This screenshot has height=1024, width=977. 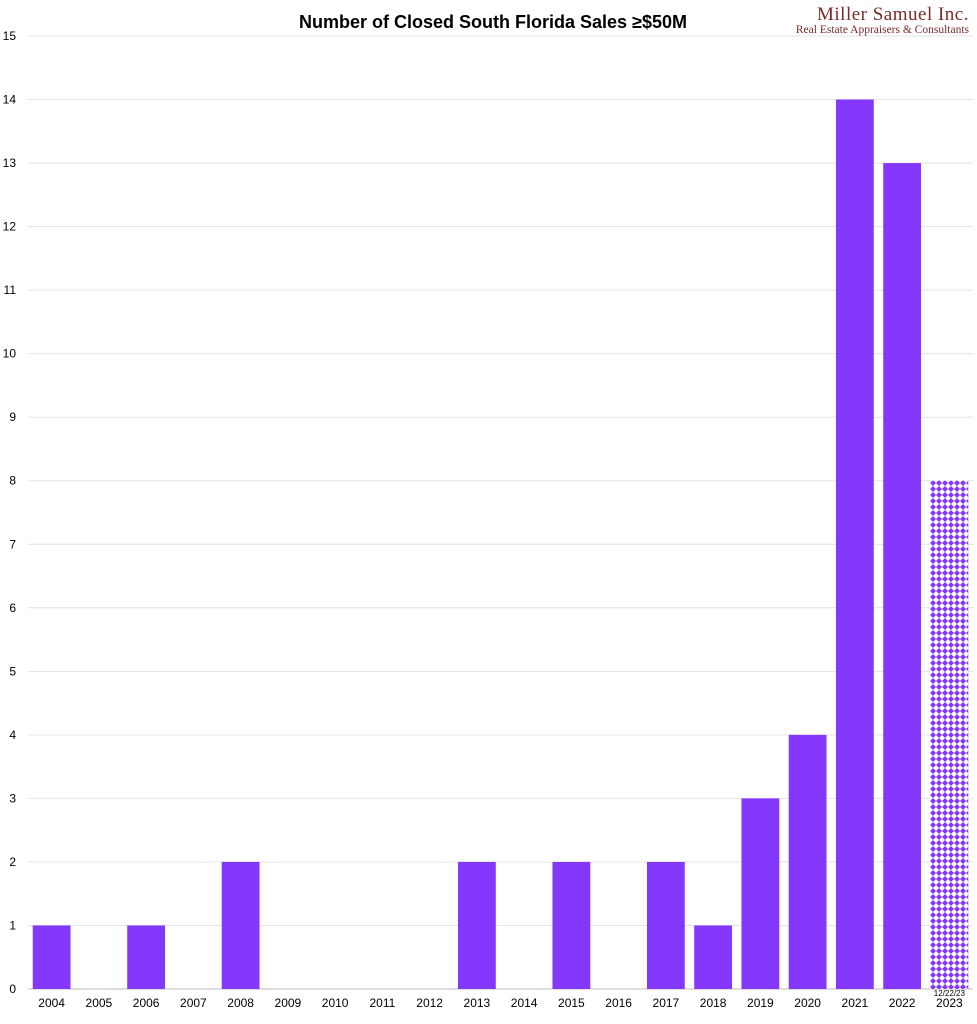 What do you see at coordinates (477, 1003) in the screenshot?
I see `x-tick-label: 2013` at bounding box center [477, 1003].